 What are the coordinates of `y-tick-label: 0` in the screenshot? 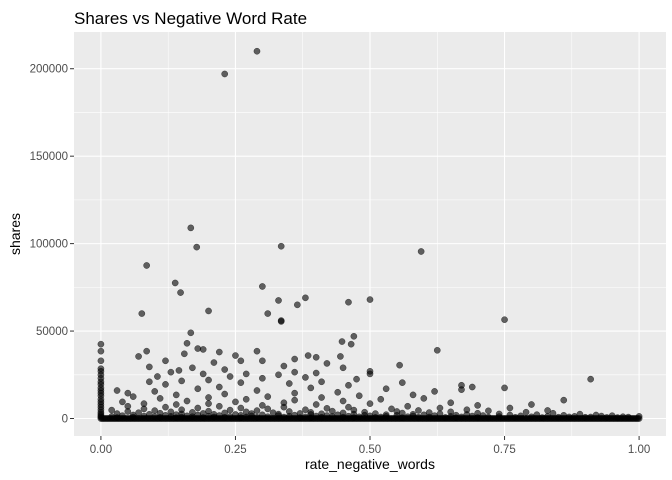 It's located at (65, 420).